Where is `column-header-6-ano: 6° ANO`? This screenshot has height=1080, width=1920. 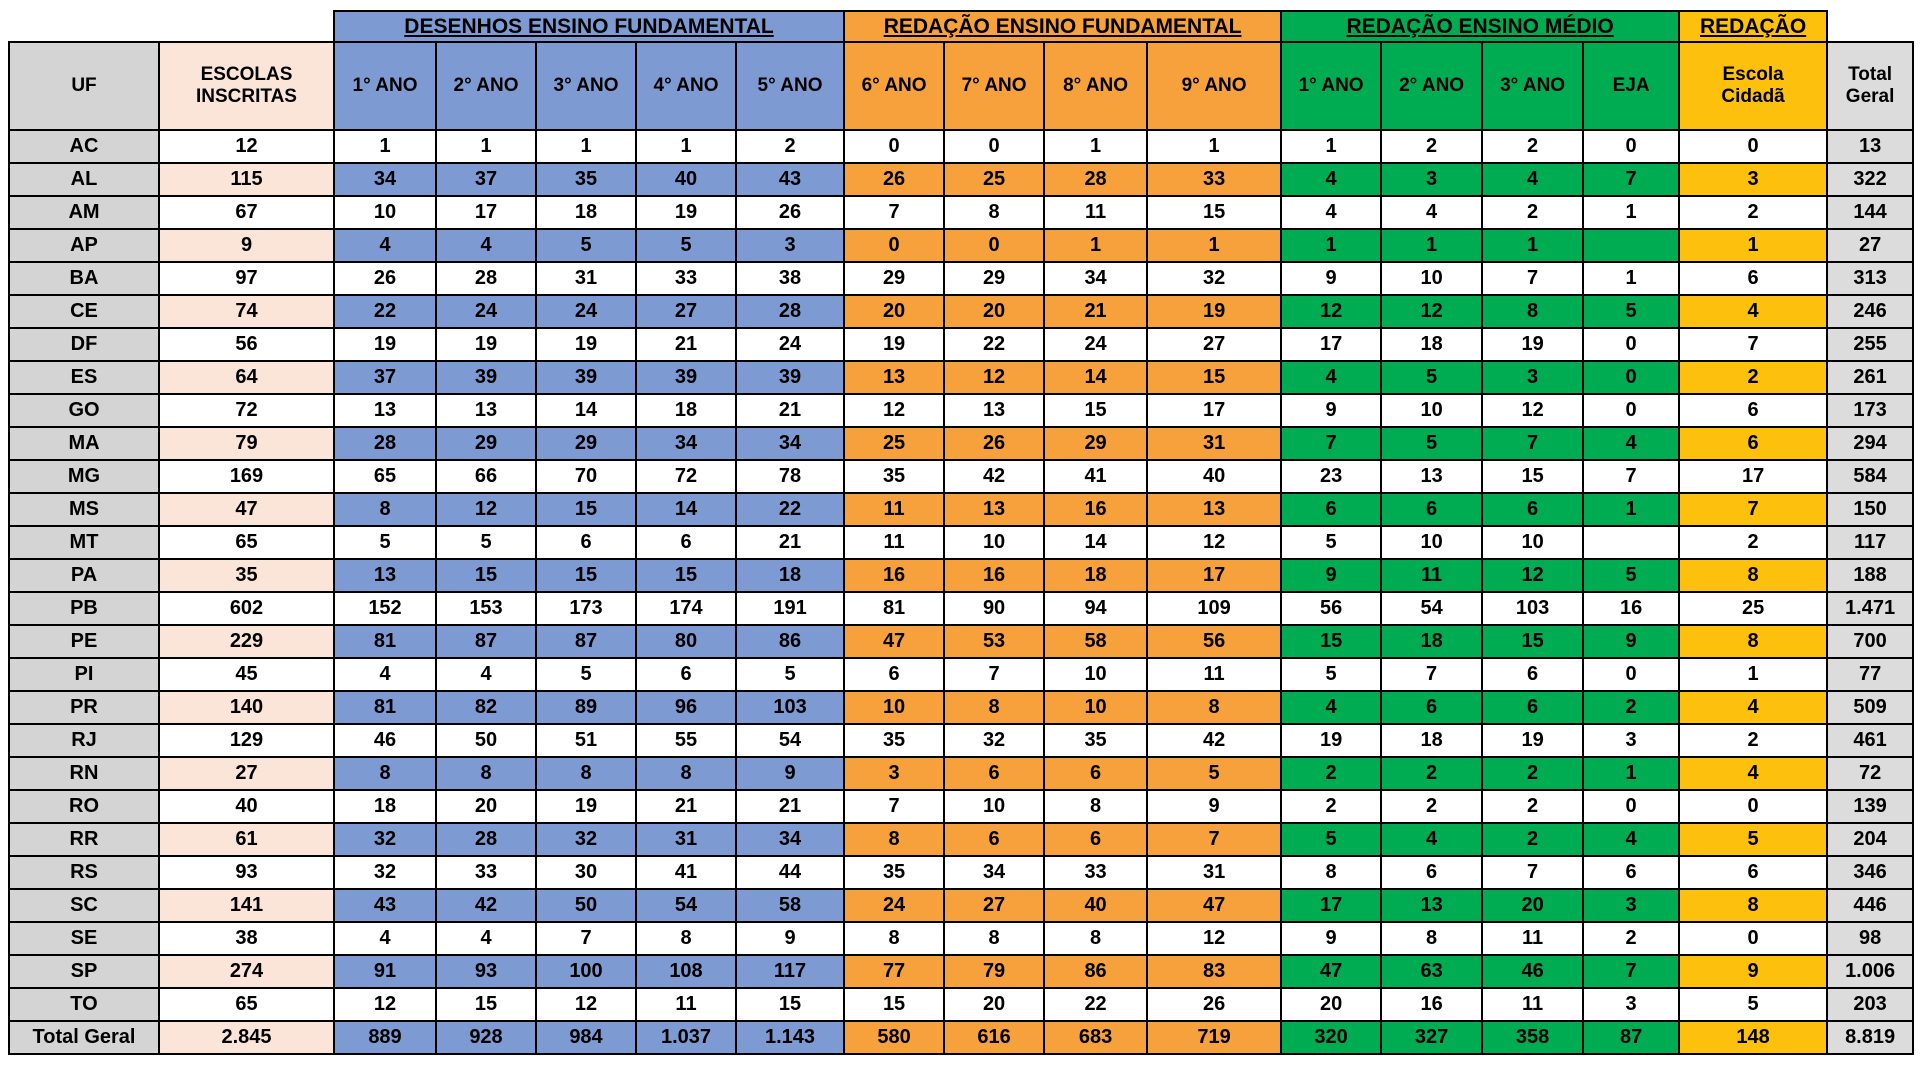 column-header-6-ano: 6° ANO is located at coordinates (894, 86).